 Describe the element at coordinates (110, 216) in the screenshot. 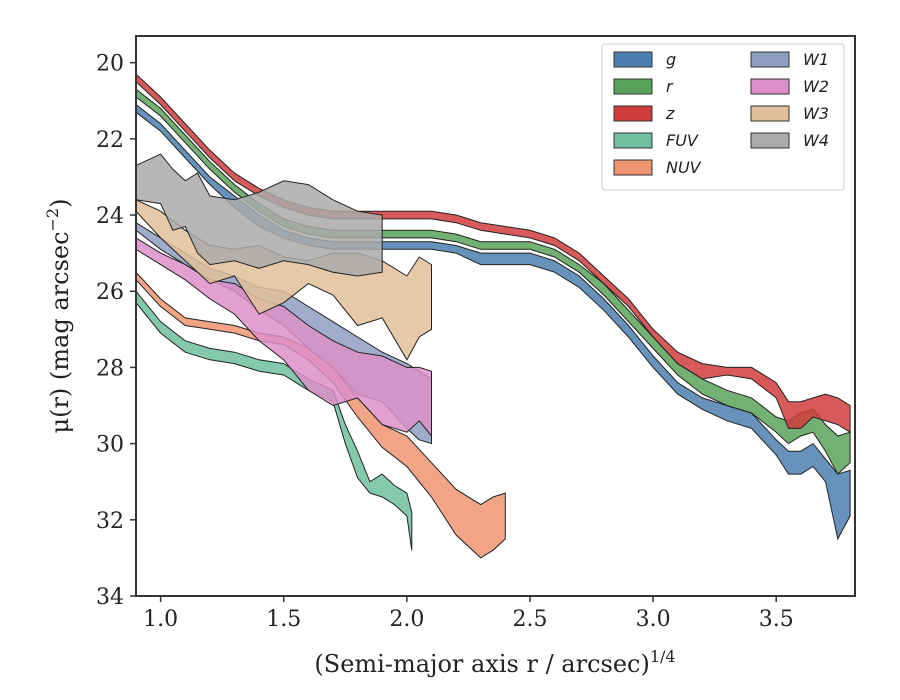

I see `y-tick-label: 24` at that location.